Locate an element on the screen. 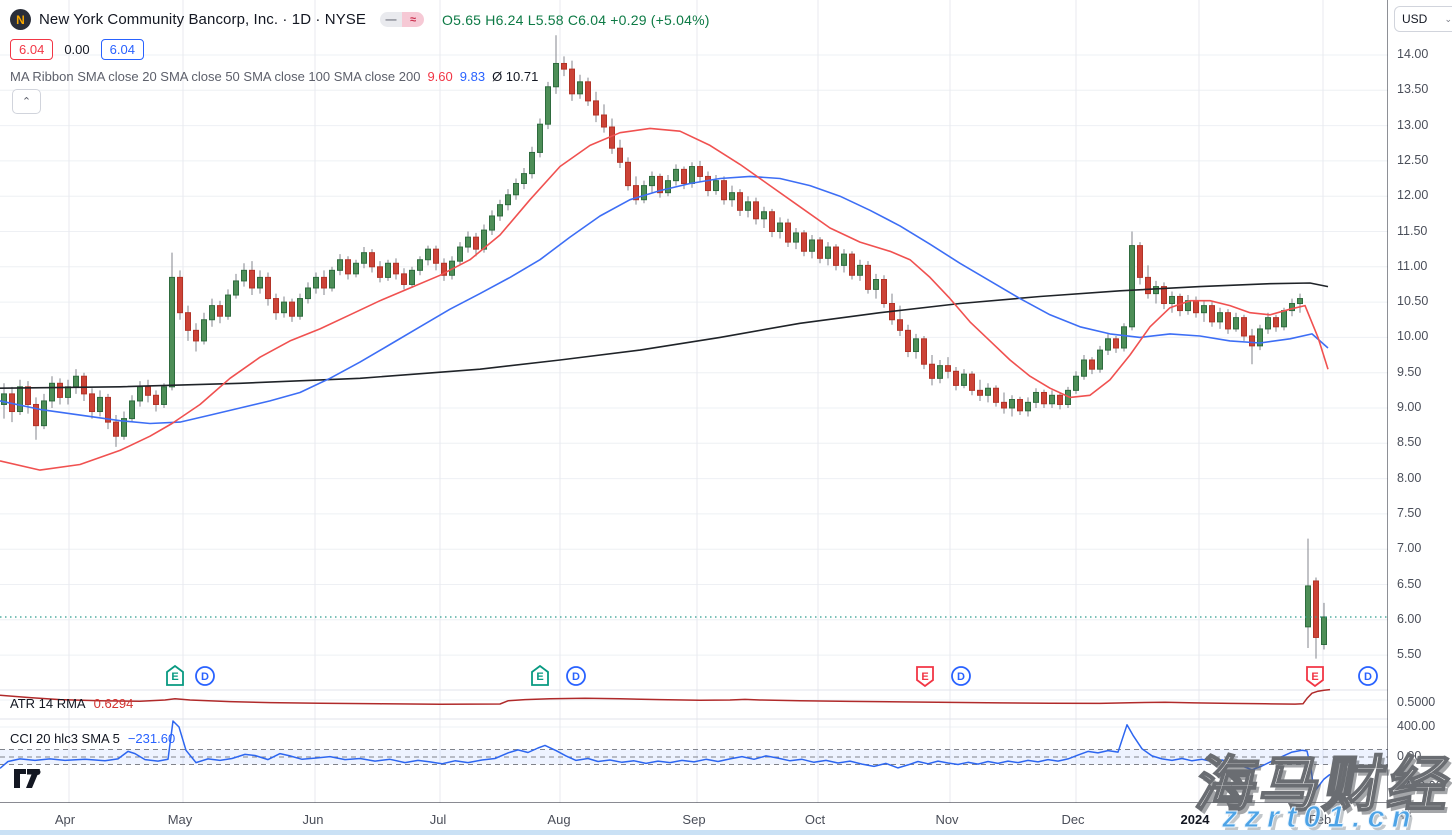 Image resolution: width=1452 pixels, height=835 pixels. sell-price-box: 6.04 is located at coordinates (32, 49).